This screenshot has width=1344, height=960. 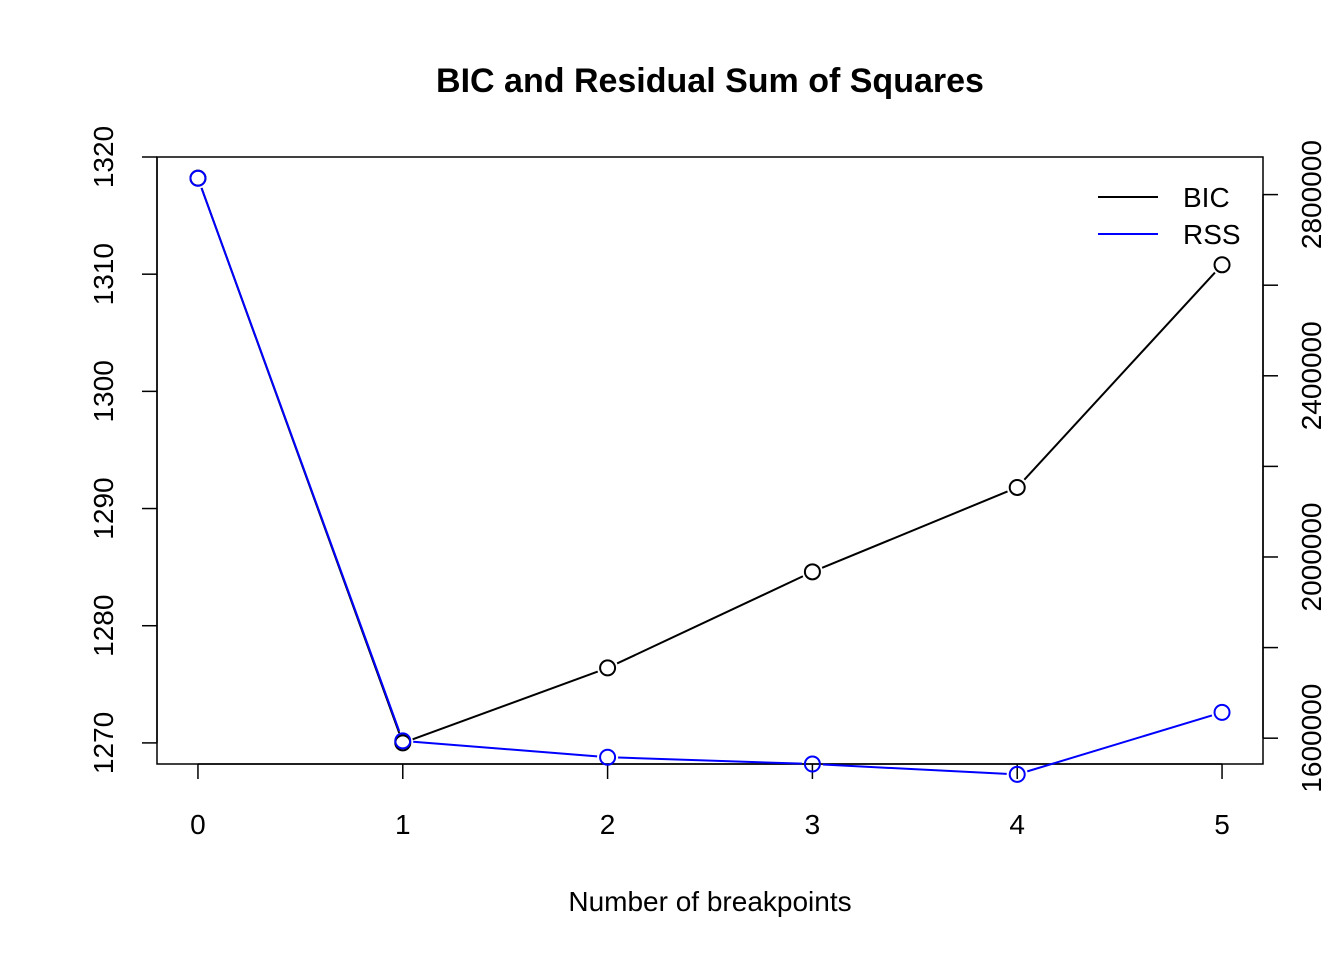 What do you see at coordinates (710, 801) in the screenshot?
I see `x-axis: 0 1 2 3 4 5` at bounding box center [710, 801].